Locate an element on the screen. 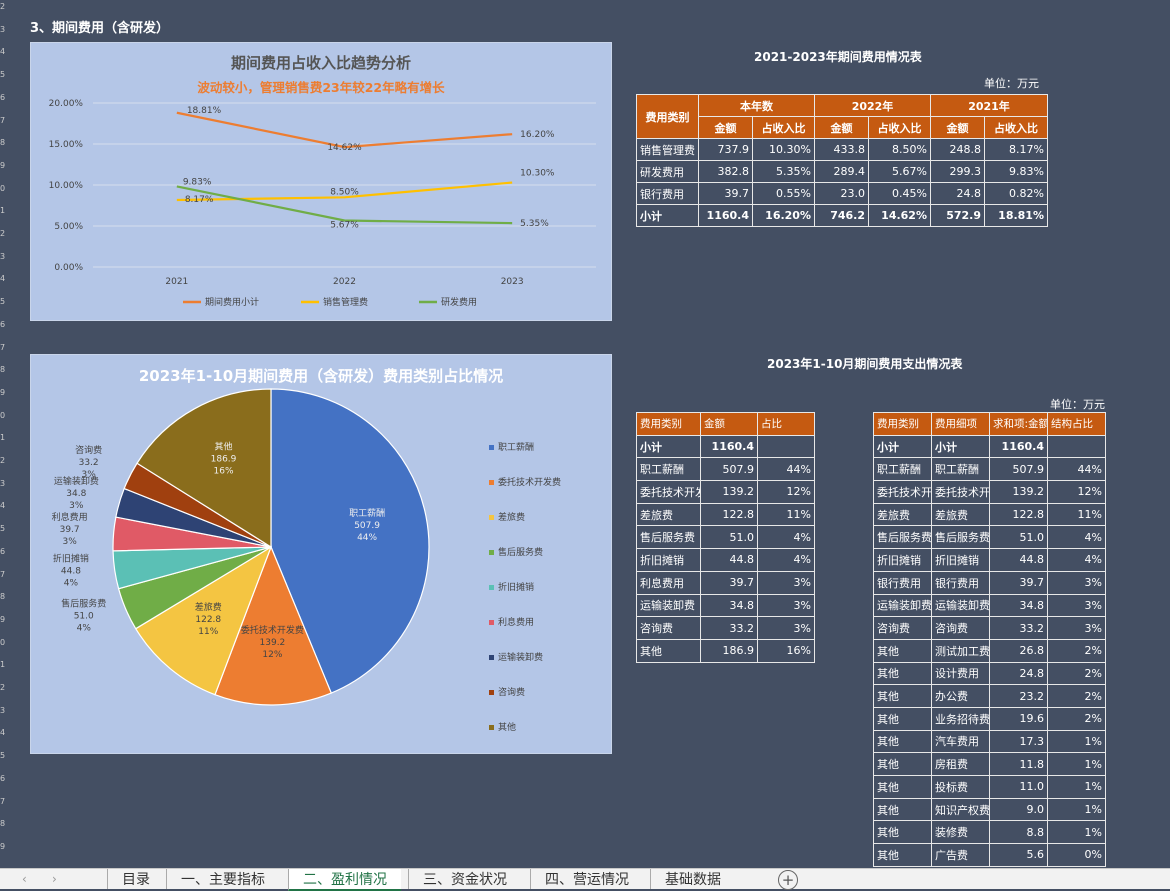 The image size is (1170, 891). t1-value-cell: 5.35% is located at coordinates (783, 171).